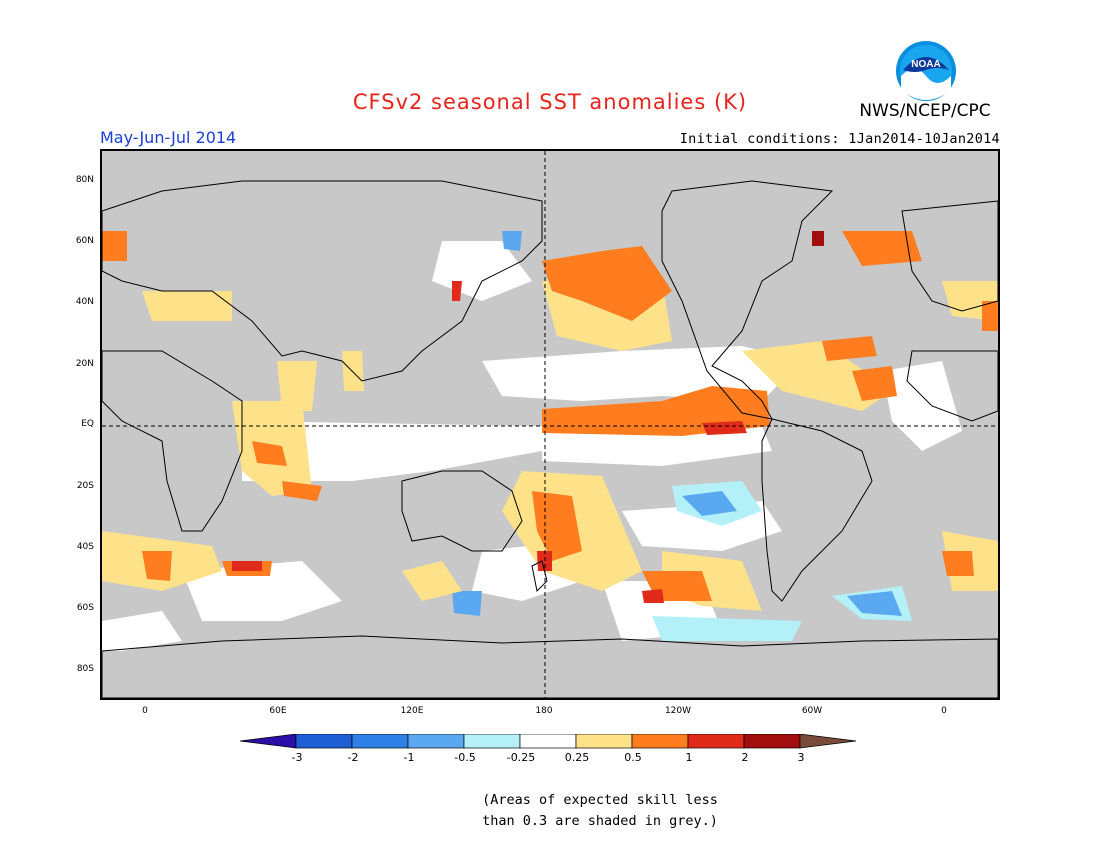 This screenshot has height=850, width=1100. What do you see at coordinates (925, 64) in the screenshot?
I see `noaa-logo-text: NOAA` at bounding box center [925, 64].